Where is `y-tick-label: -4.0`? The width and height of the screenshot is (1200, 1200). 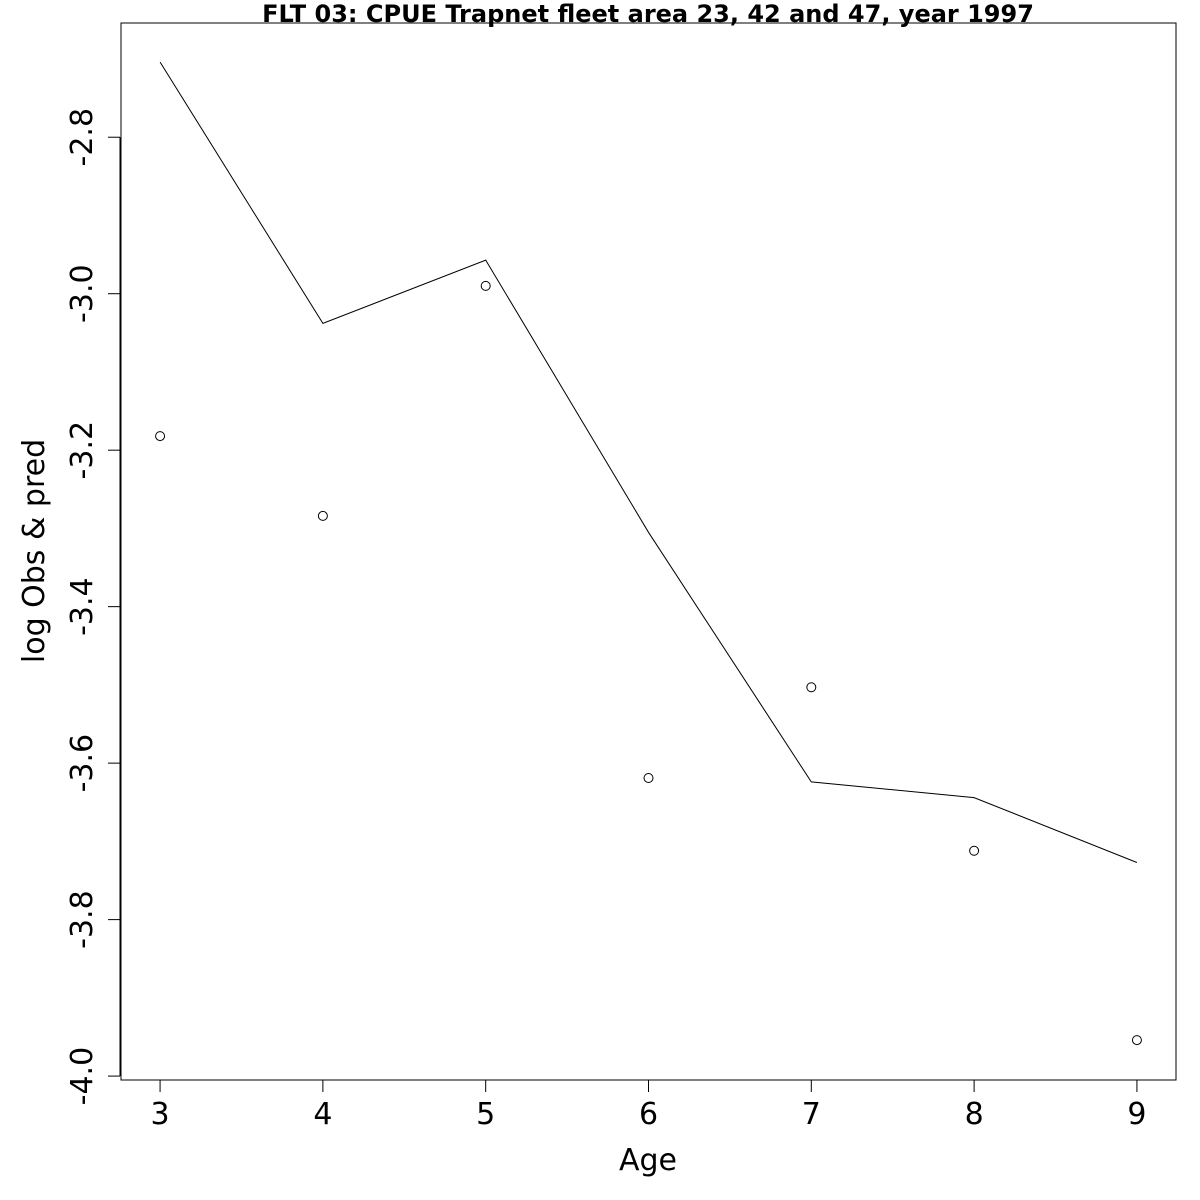
y-tick-label: -4.0 is located at coordinates (82, 1076).